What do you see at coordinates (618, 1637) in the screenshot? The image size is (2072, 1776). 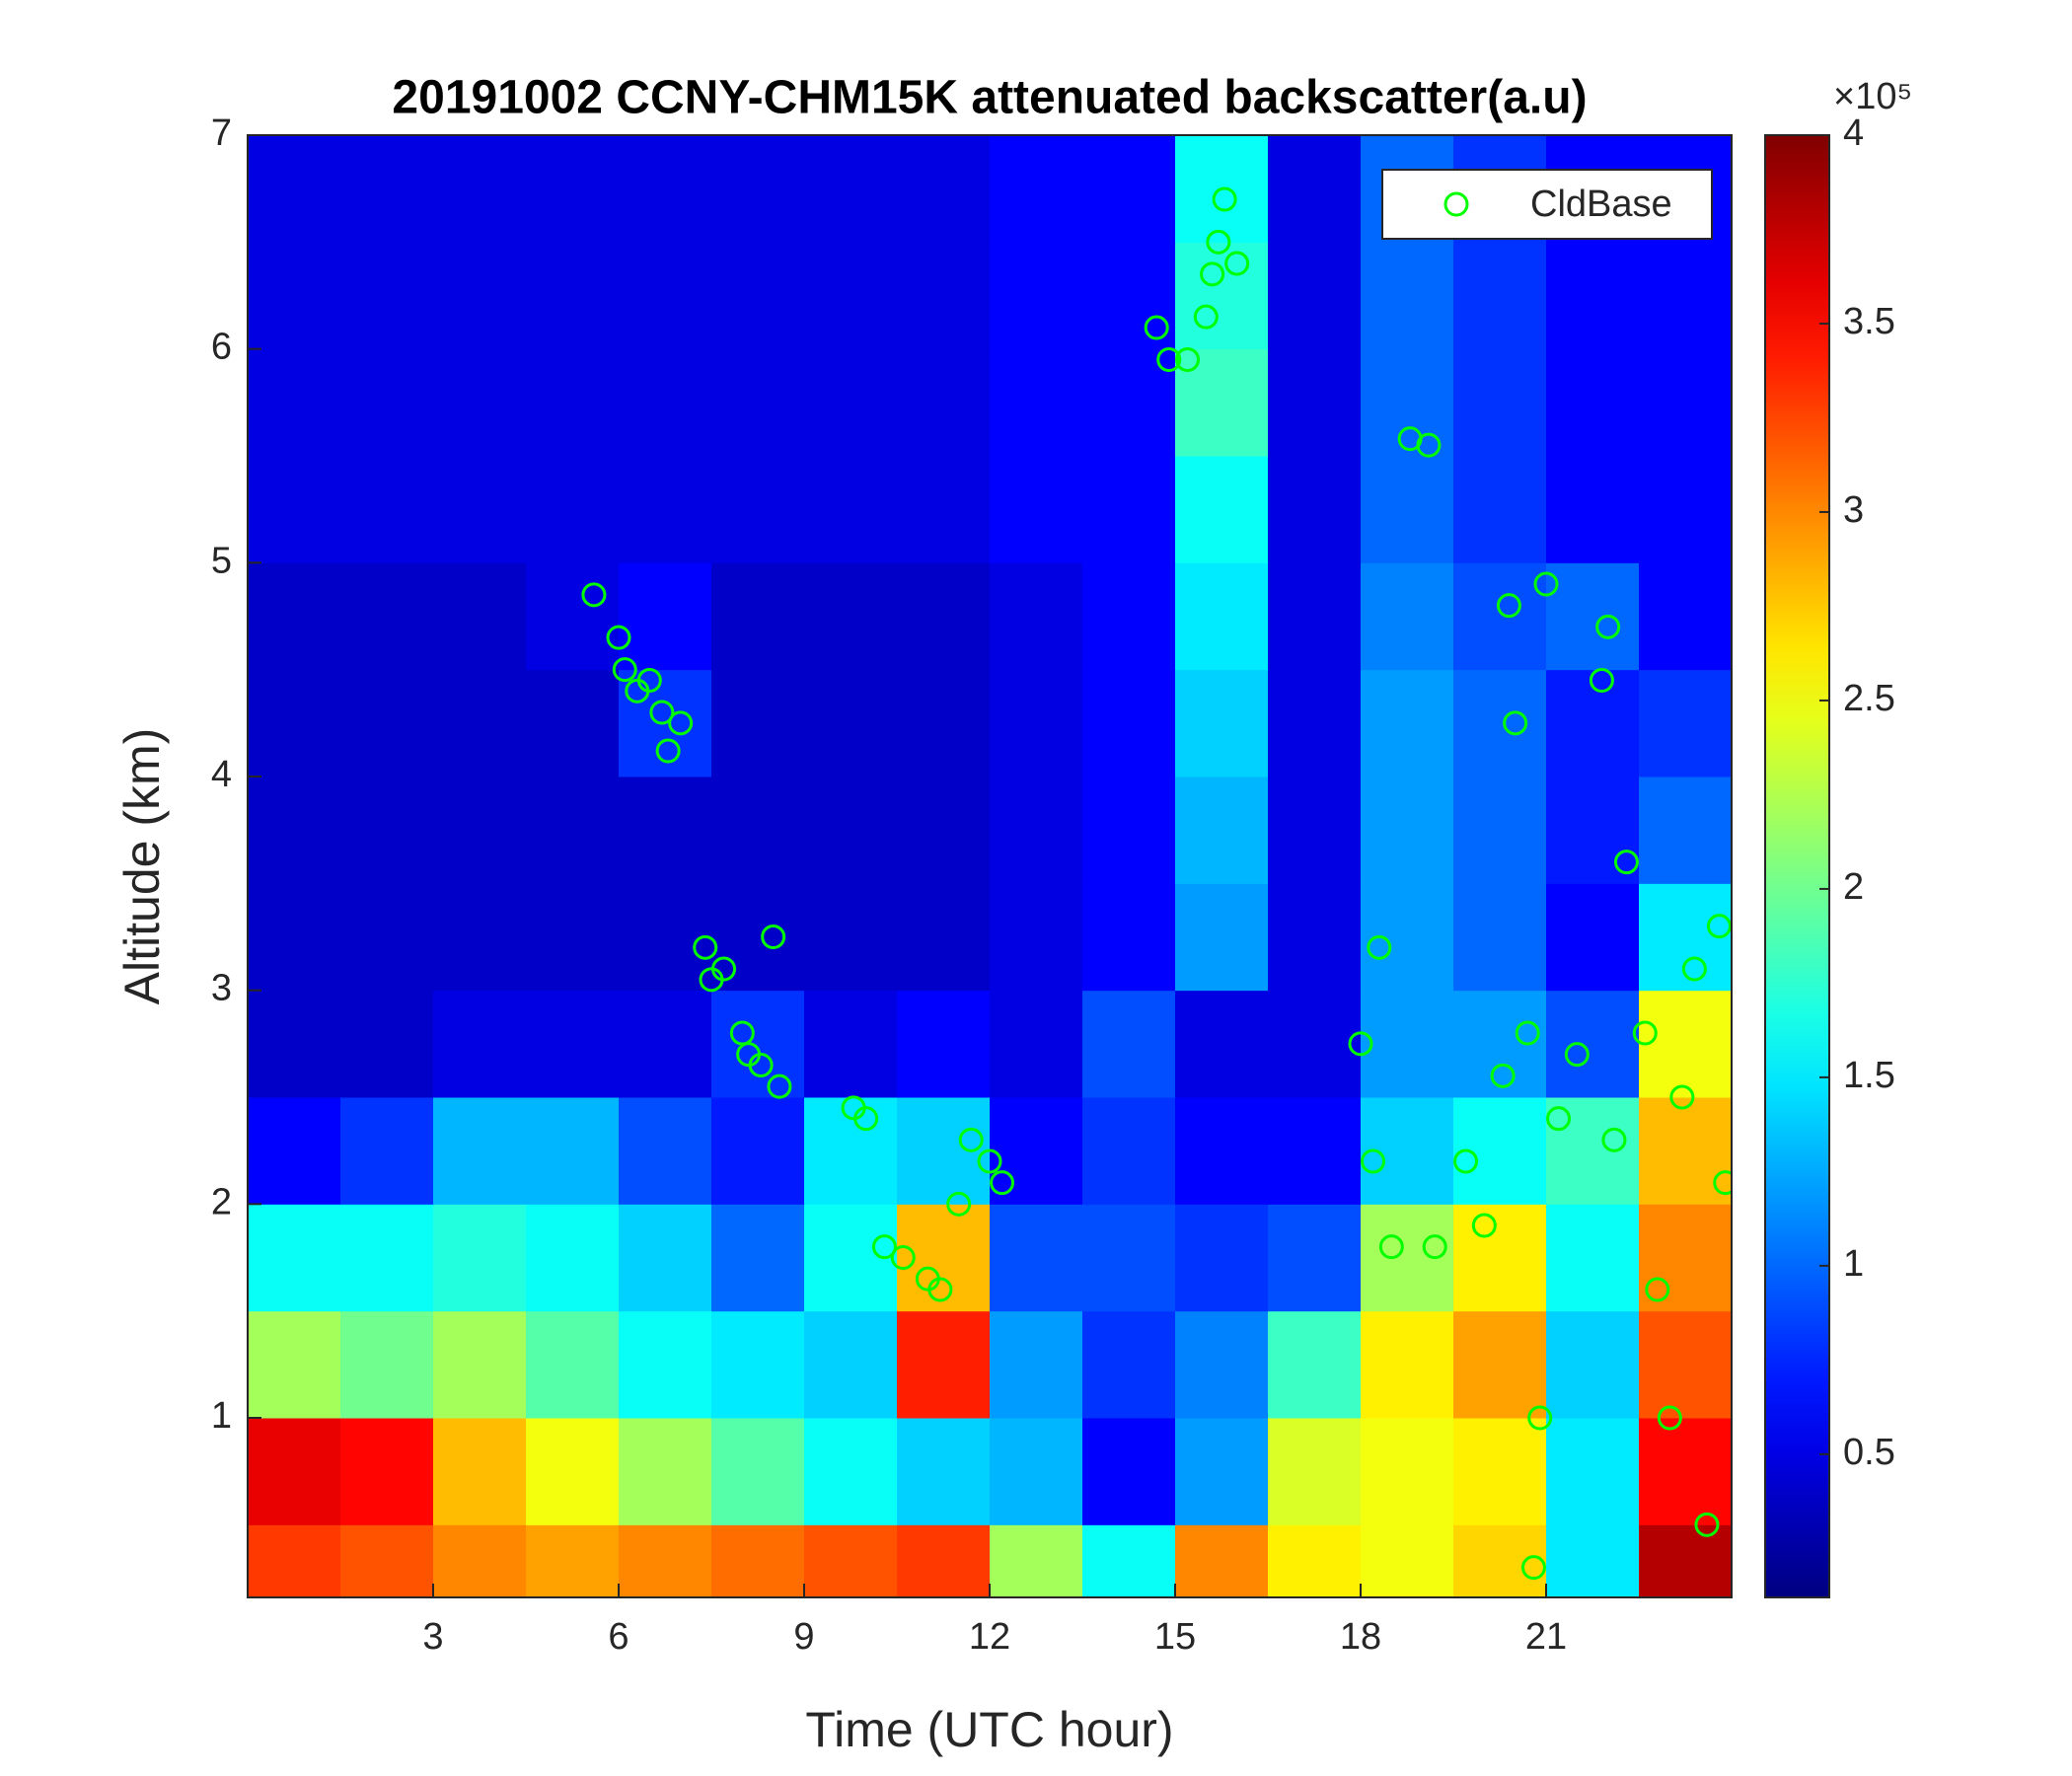 I see `x-tick-label: 6` at bounding box center [618, 1637].